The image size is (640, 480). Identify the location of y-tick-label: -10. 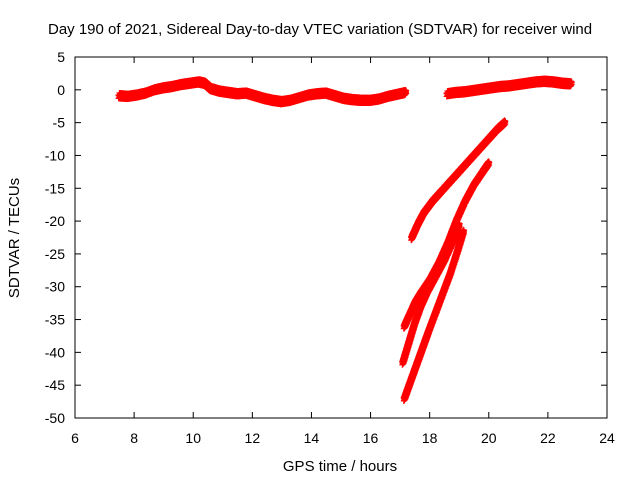
(55, 155).